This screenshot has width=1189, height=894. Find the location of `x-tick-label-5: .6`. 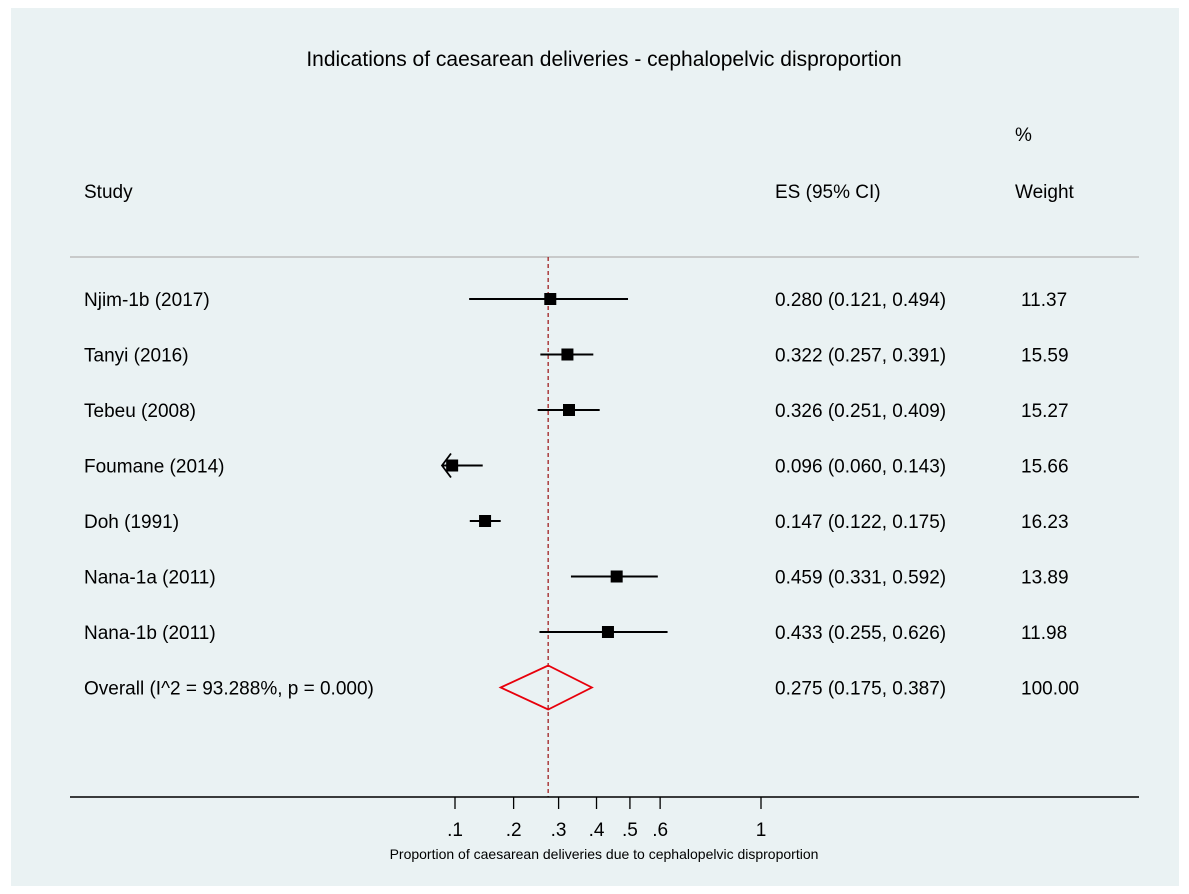

x-tick-label-5: .6 is located at coordinates (660, 830).